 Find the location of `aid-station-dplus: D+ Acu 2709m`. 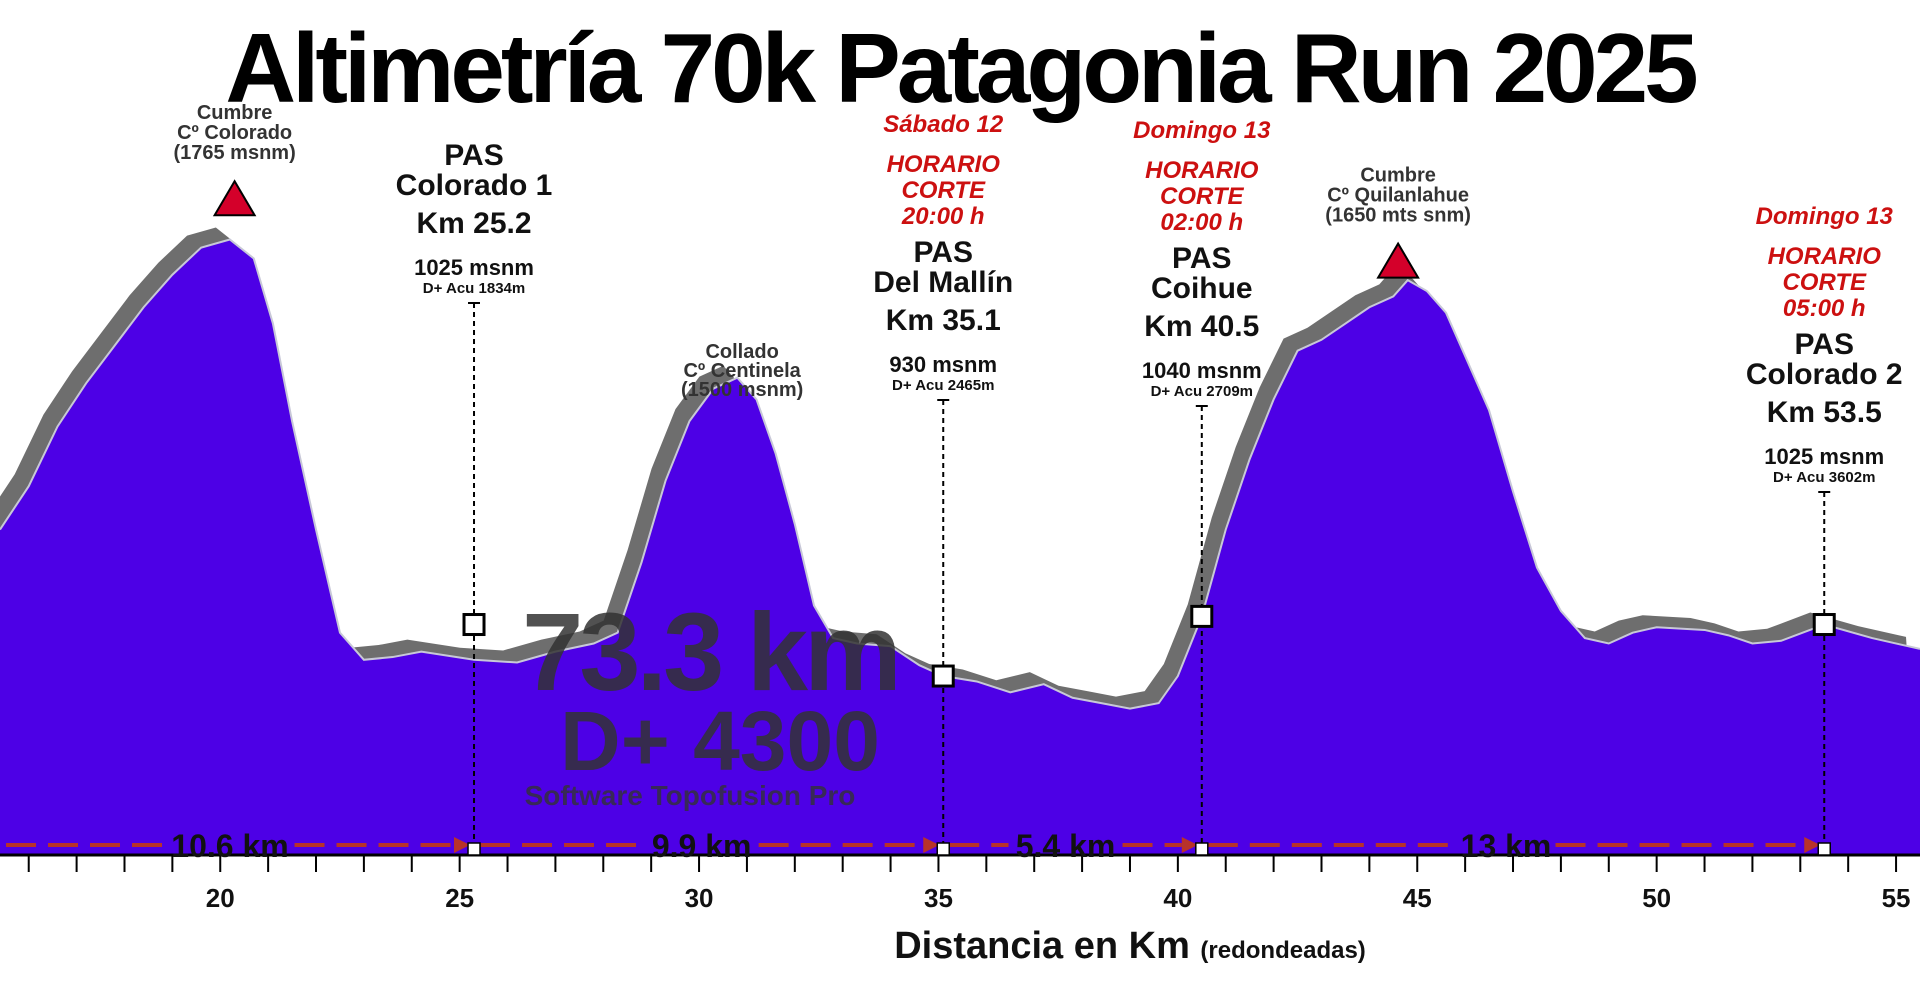

aid-station-dplus: D+ Acu 2709m is located at coordinates (1202, 391).